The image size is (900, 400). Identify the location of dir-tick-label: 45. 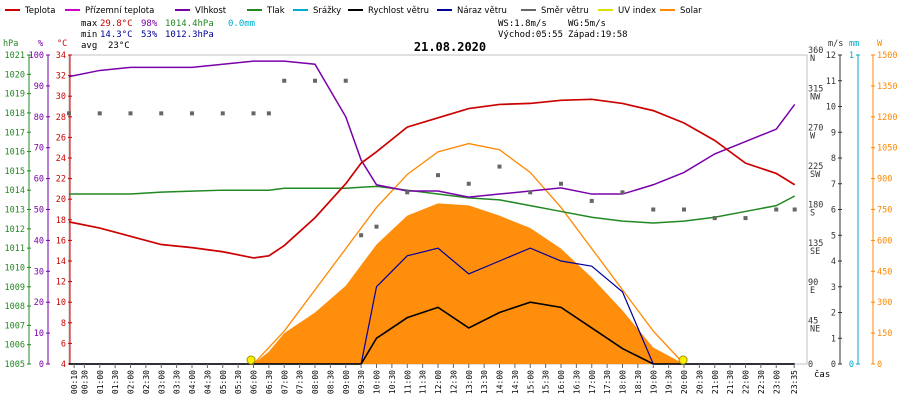
(813, 321).